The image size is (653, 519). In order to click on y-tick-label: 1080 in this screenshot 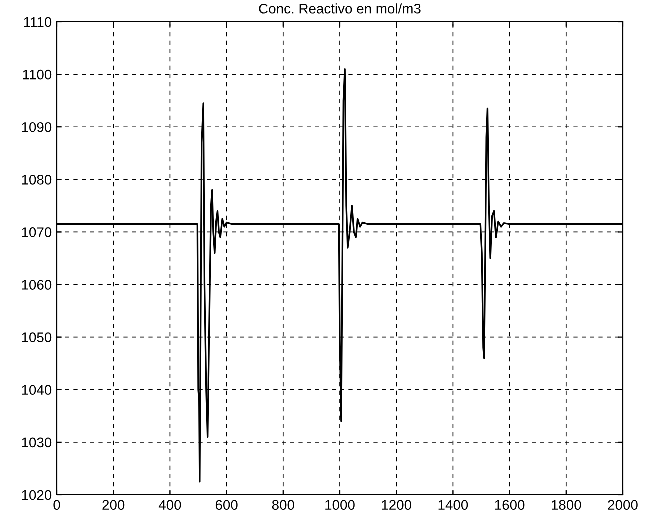, I will do `click(37, 180)`.